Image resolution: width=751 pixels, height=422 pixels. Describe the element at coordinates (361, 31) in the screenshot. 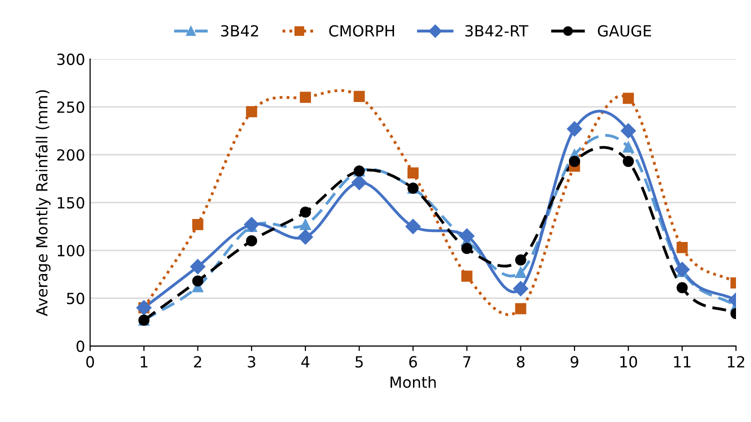

I see `legend-label: CMORPH` at that location.